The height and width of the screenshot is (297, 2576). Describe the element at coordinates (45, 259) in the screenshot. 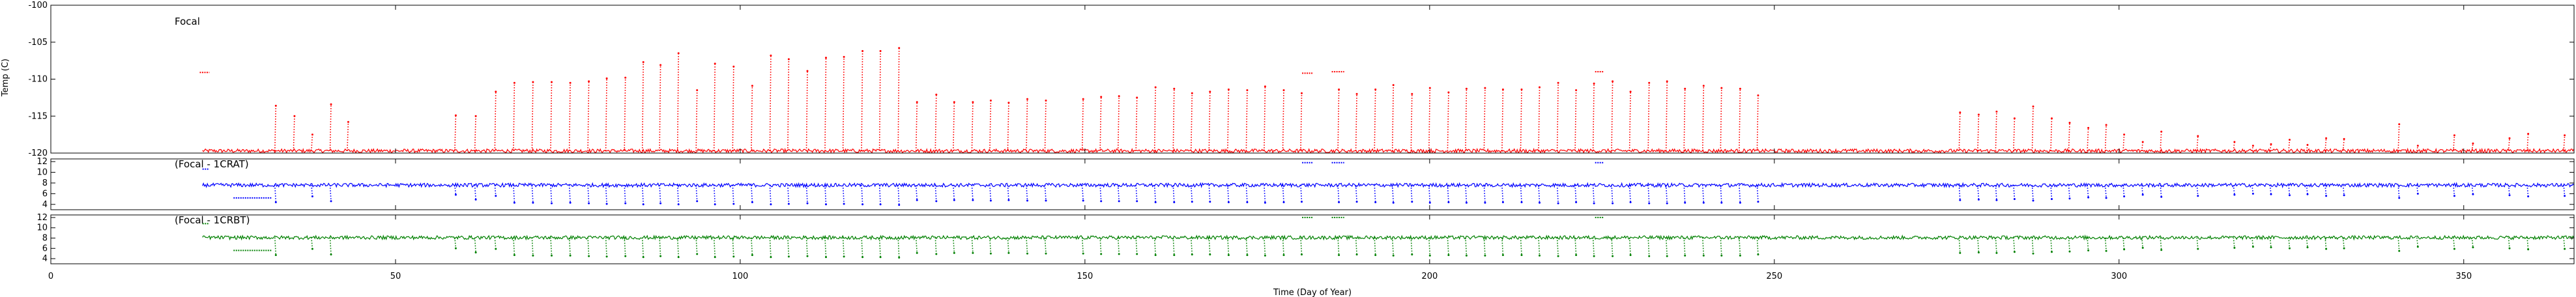

I see `panel-2-ytick-label-0: 4` at that location.